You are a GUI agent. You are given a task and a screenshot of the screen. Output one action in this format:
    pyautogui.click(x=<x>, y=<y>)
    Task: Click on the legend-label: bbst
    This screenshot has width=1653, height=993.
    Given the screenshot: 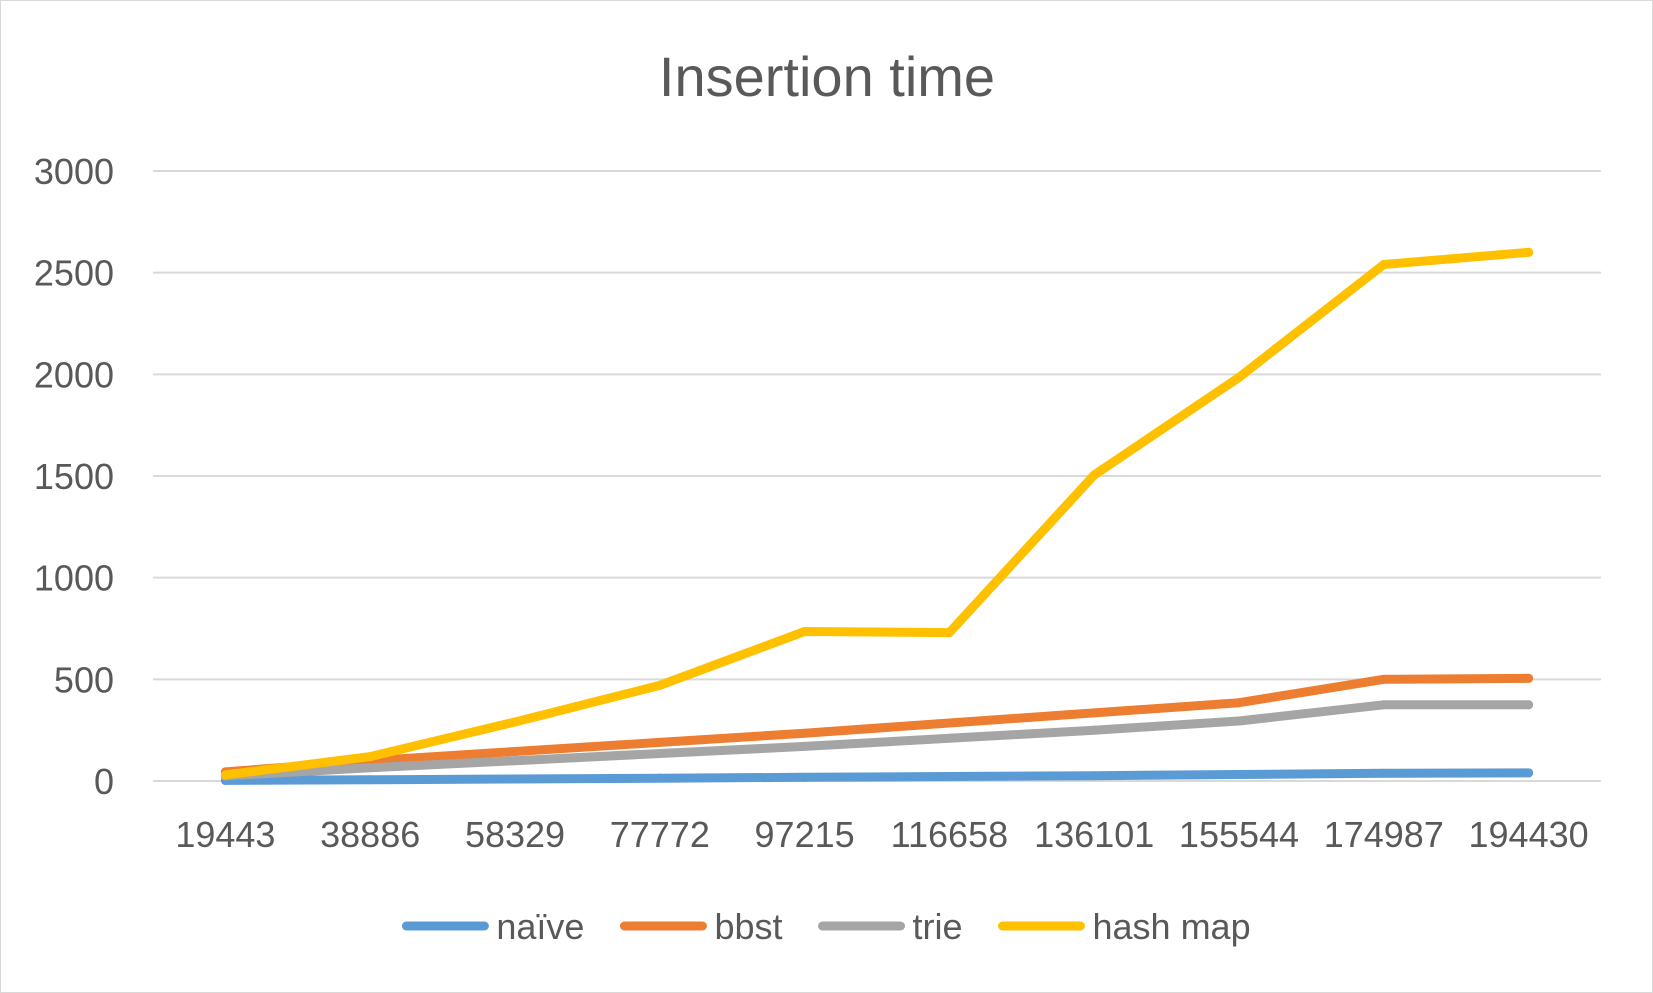 What is the action you would take?
    pyautogui.click(x=748, y=926)
    